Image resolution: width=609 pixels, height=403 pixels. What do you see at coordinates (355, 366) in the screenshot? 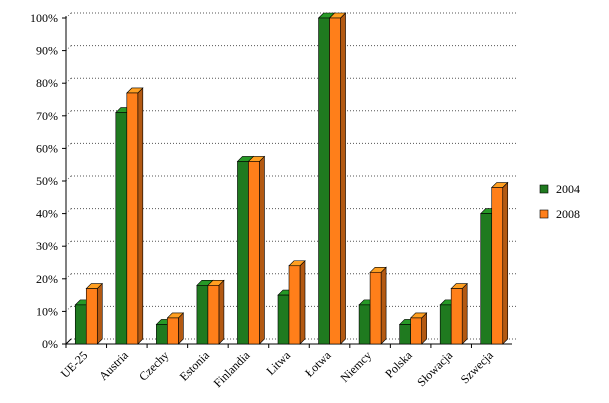
I see `x-tick-label: Niemcy` at bounding box center [355, 366].